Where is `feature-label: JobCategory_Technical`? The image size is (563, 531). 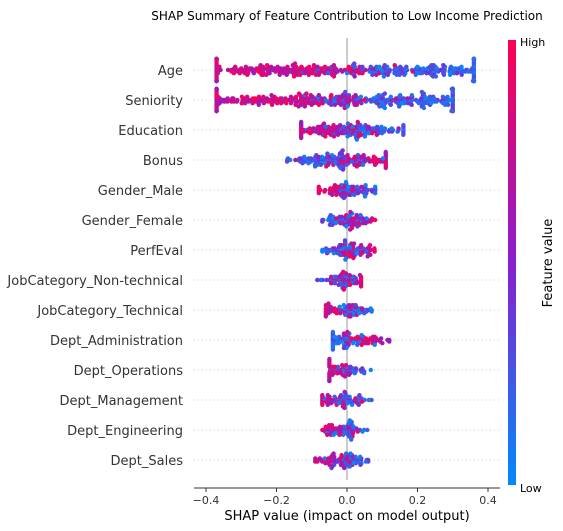 feature-label: JobCategory_Technical is located at coordinates (109, 311).